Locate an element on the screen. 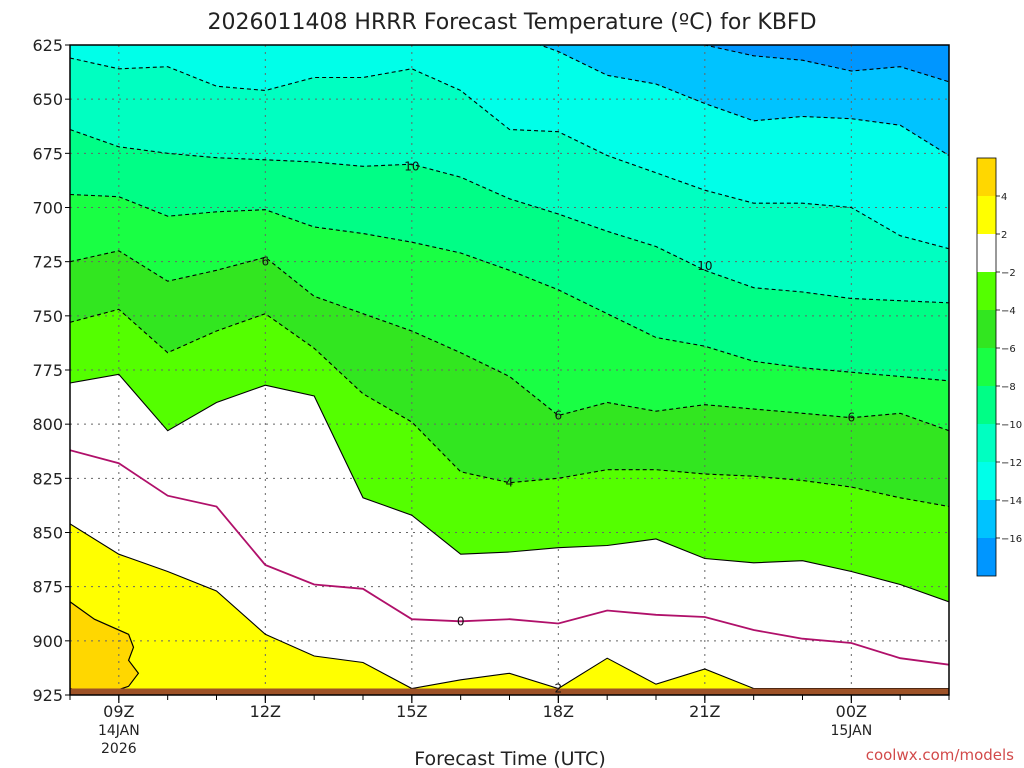 The height and width of the screenshot is (768, 1024). y-tick-label-875: 875 is located at coordinates (47, 587).